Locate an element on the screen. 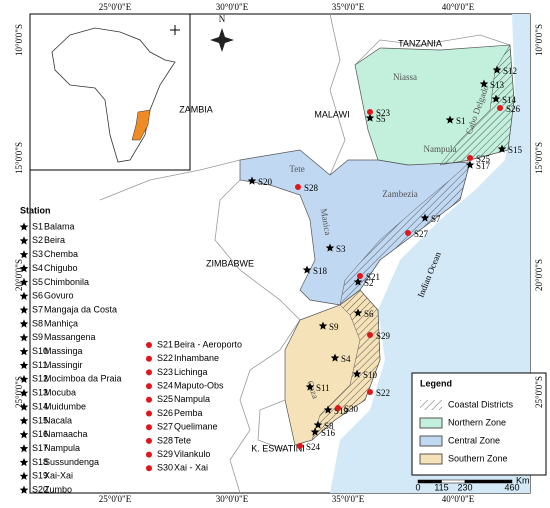  station-name: Mocimboa da Praia is located at coordinates (83, 379).